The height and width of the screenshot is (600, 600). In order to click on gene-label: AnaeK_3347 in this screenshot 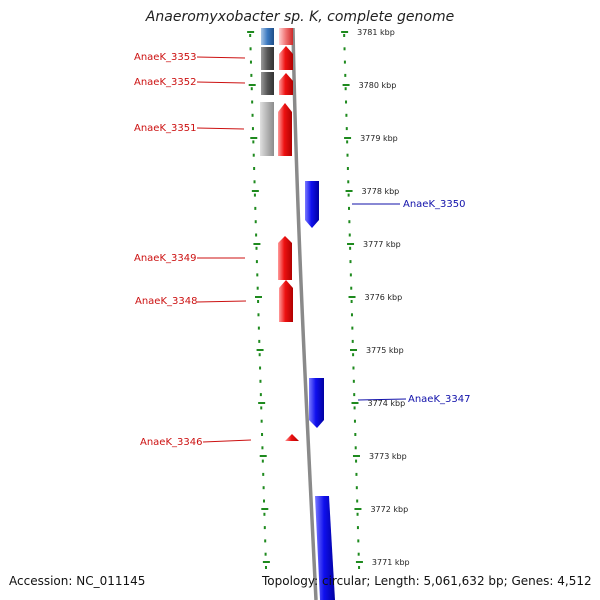, I will do `click(439, 399)`.